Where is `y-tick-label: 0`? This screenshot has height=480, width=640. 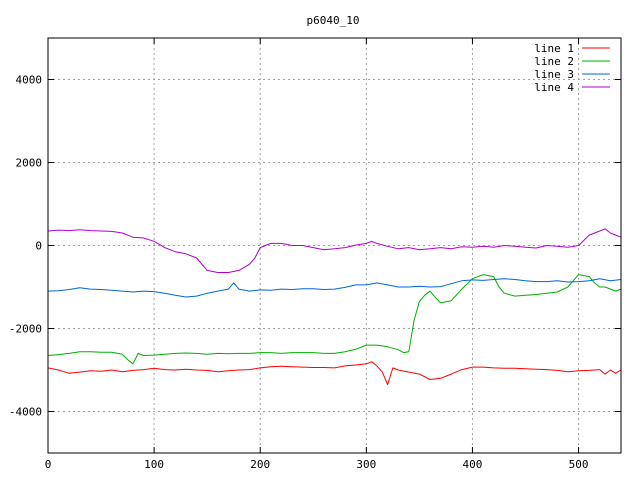
y-tick-label: 0 is located at coordinates (38, 246).